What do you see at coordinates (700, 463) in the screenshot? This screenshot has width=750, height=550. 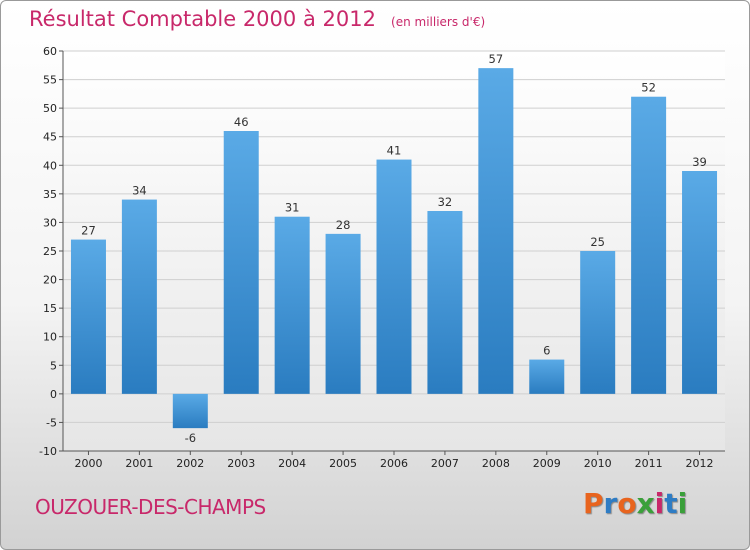 I see `x-tick-label: 2012` at bounding box center [700, 463].